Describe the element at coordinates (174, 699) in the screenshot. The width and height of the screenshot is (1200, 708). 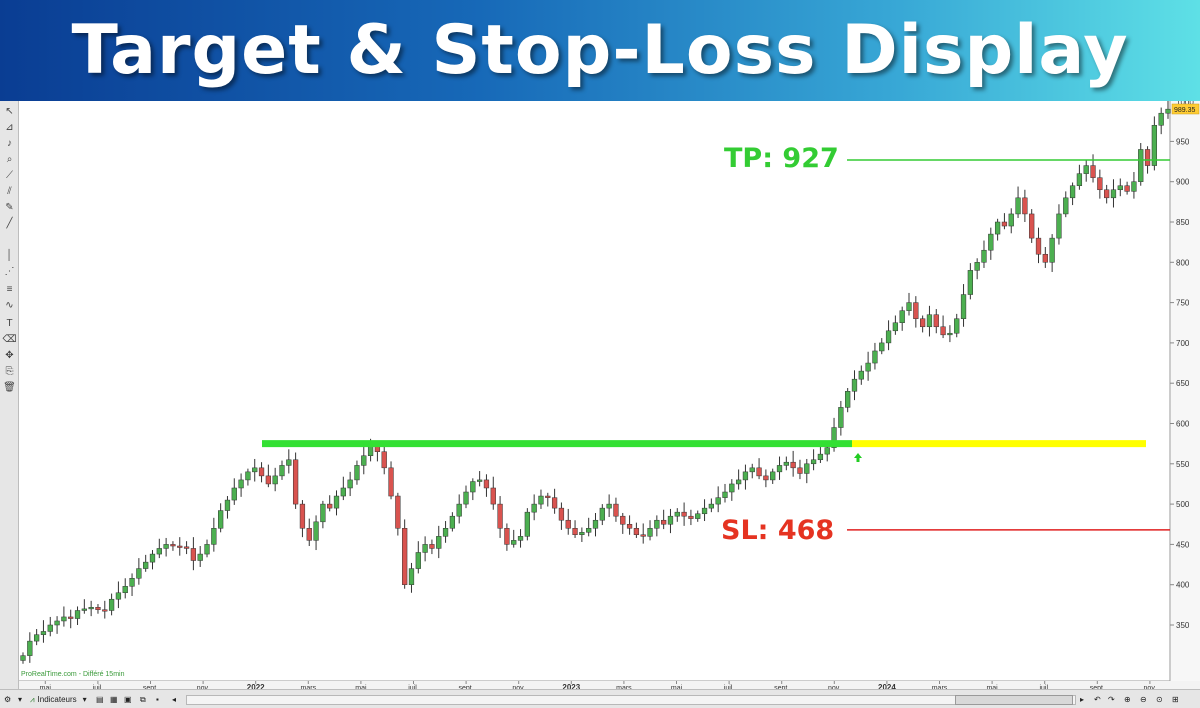
I see `scroll-left-icon: ◂` at that location.